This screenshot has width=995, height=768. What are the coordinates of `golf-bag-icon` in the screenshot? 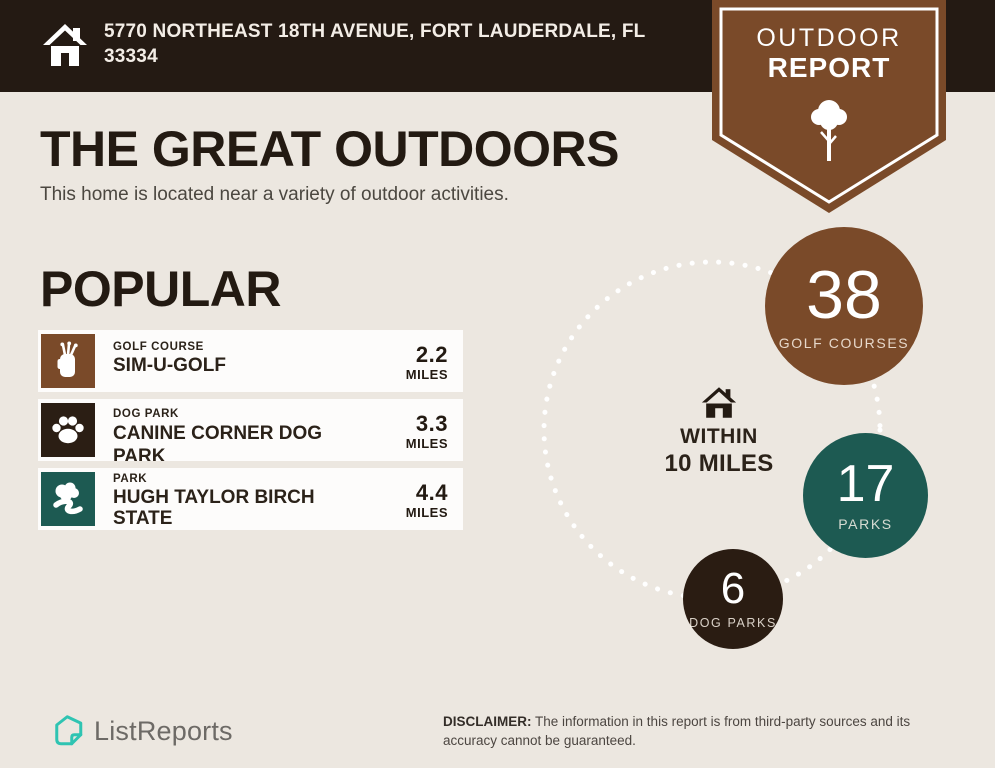 It's located at (67, 359).